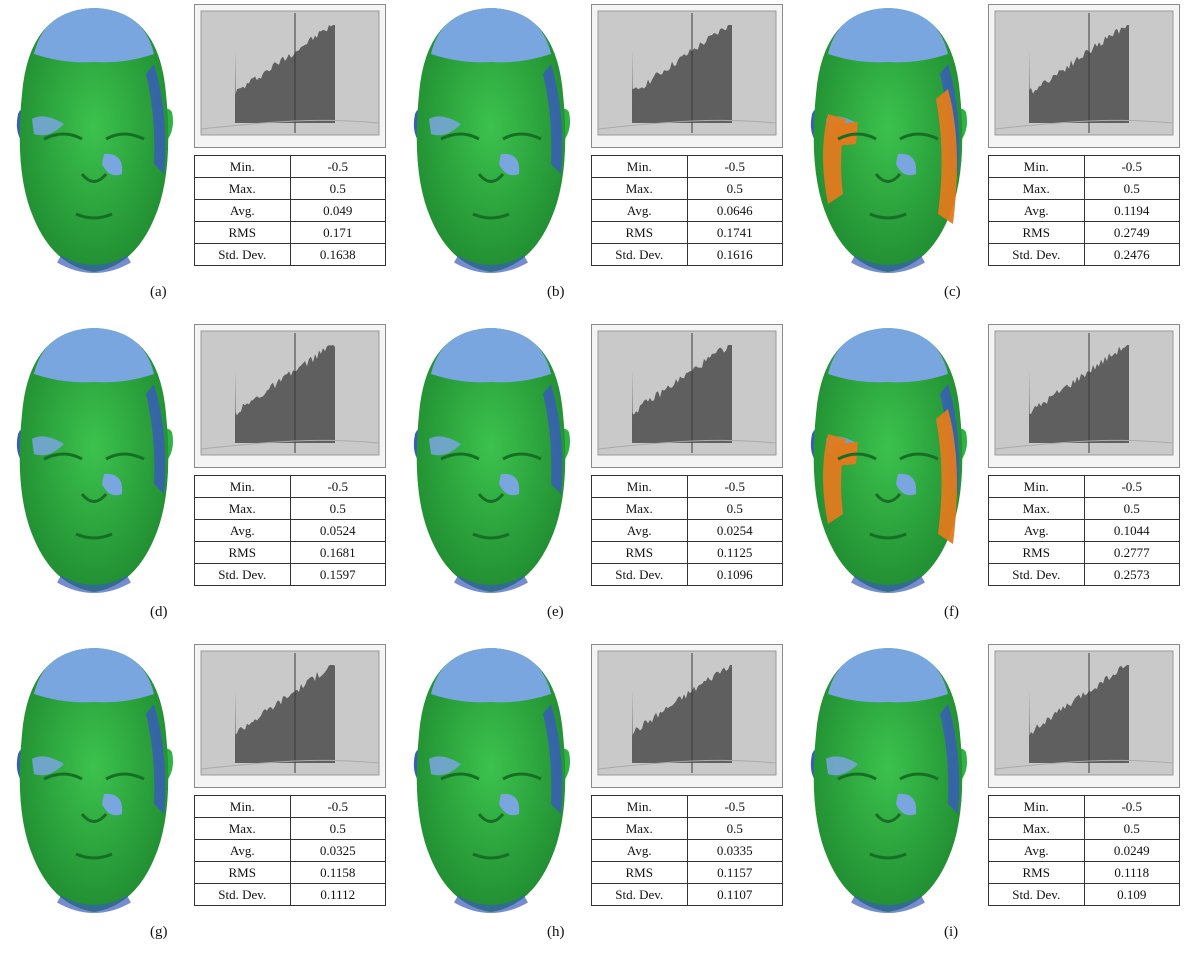 This screenshot has height=959, width=1191. What do you see at coordinates (337, 254) in the screenshot?
I see `stat-value: 0.1638` at bounding box center [337, 254].